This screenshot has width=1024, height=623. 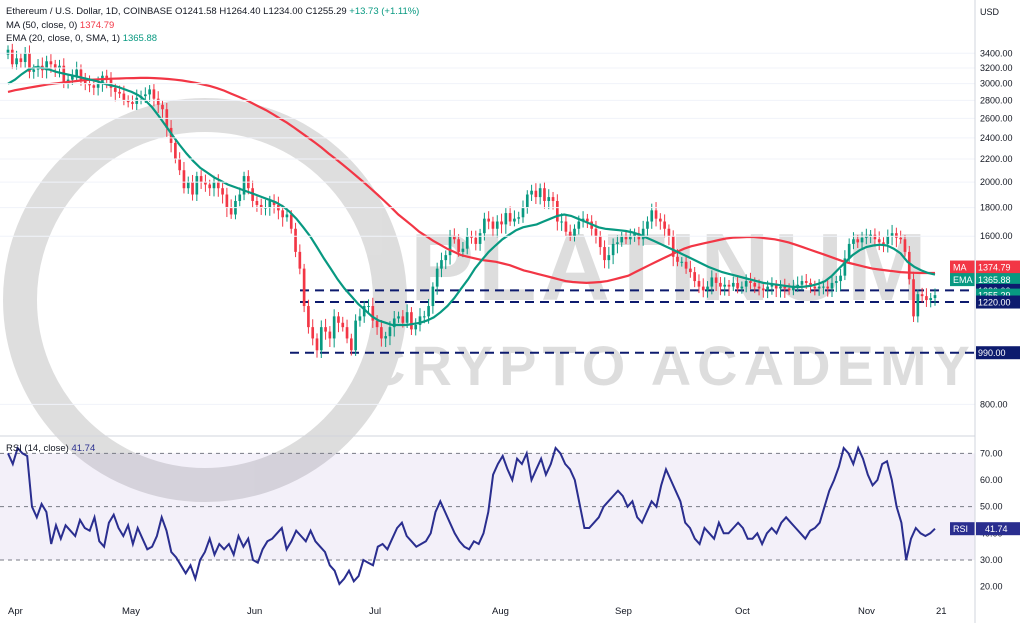 I want to click on legend-rsi: RSI (14, close) 41.74, so click(x=50, y=448).